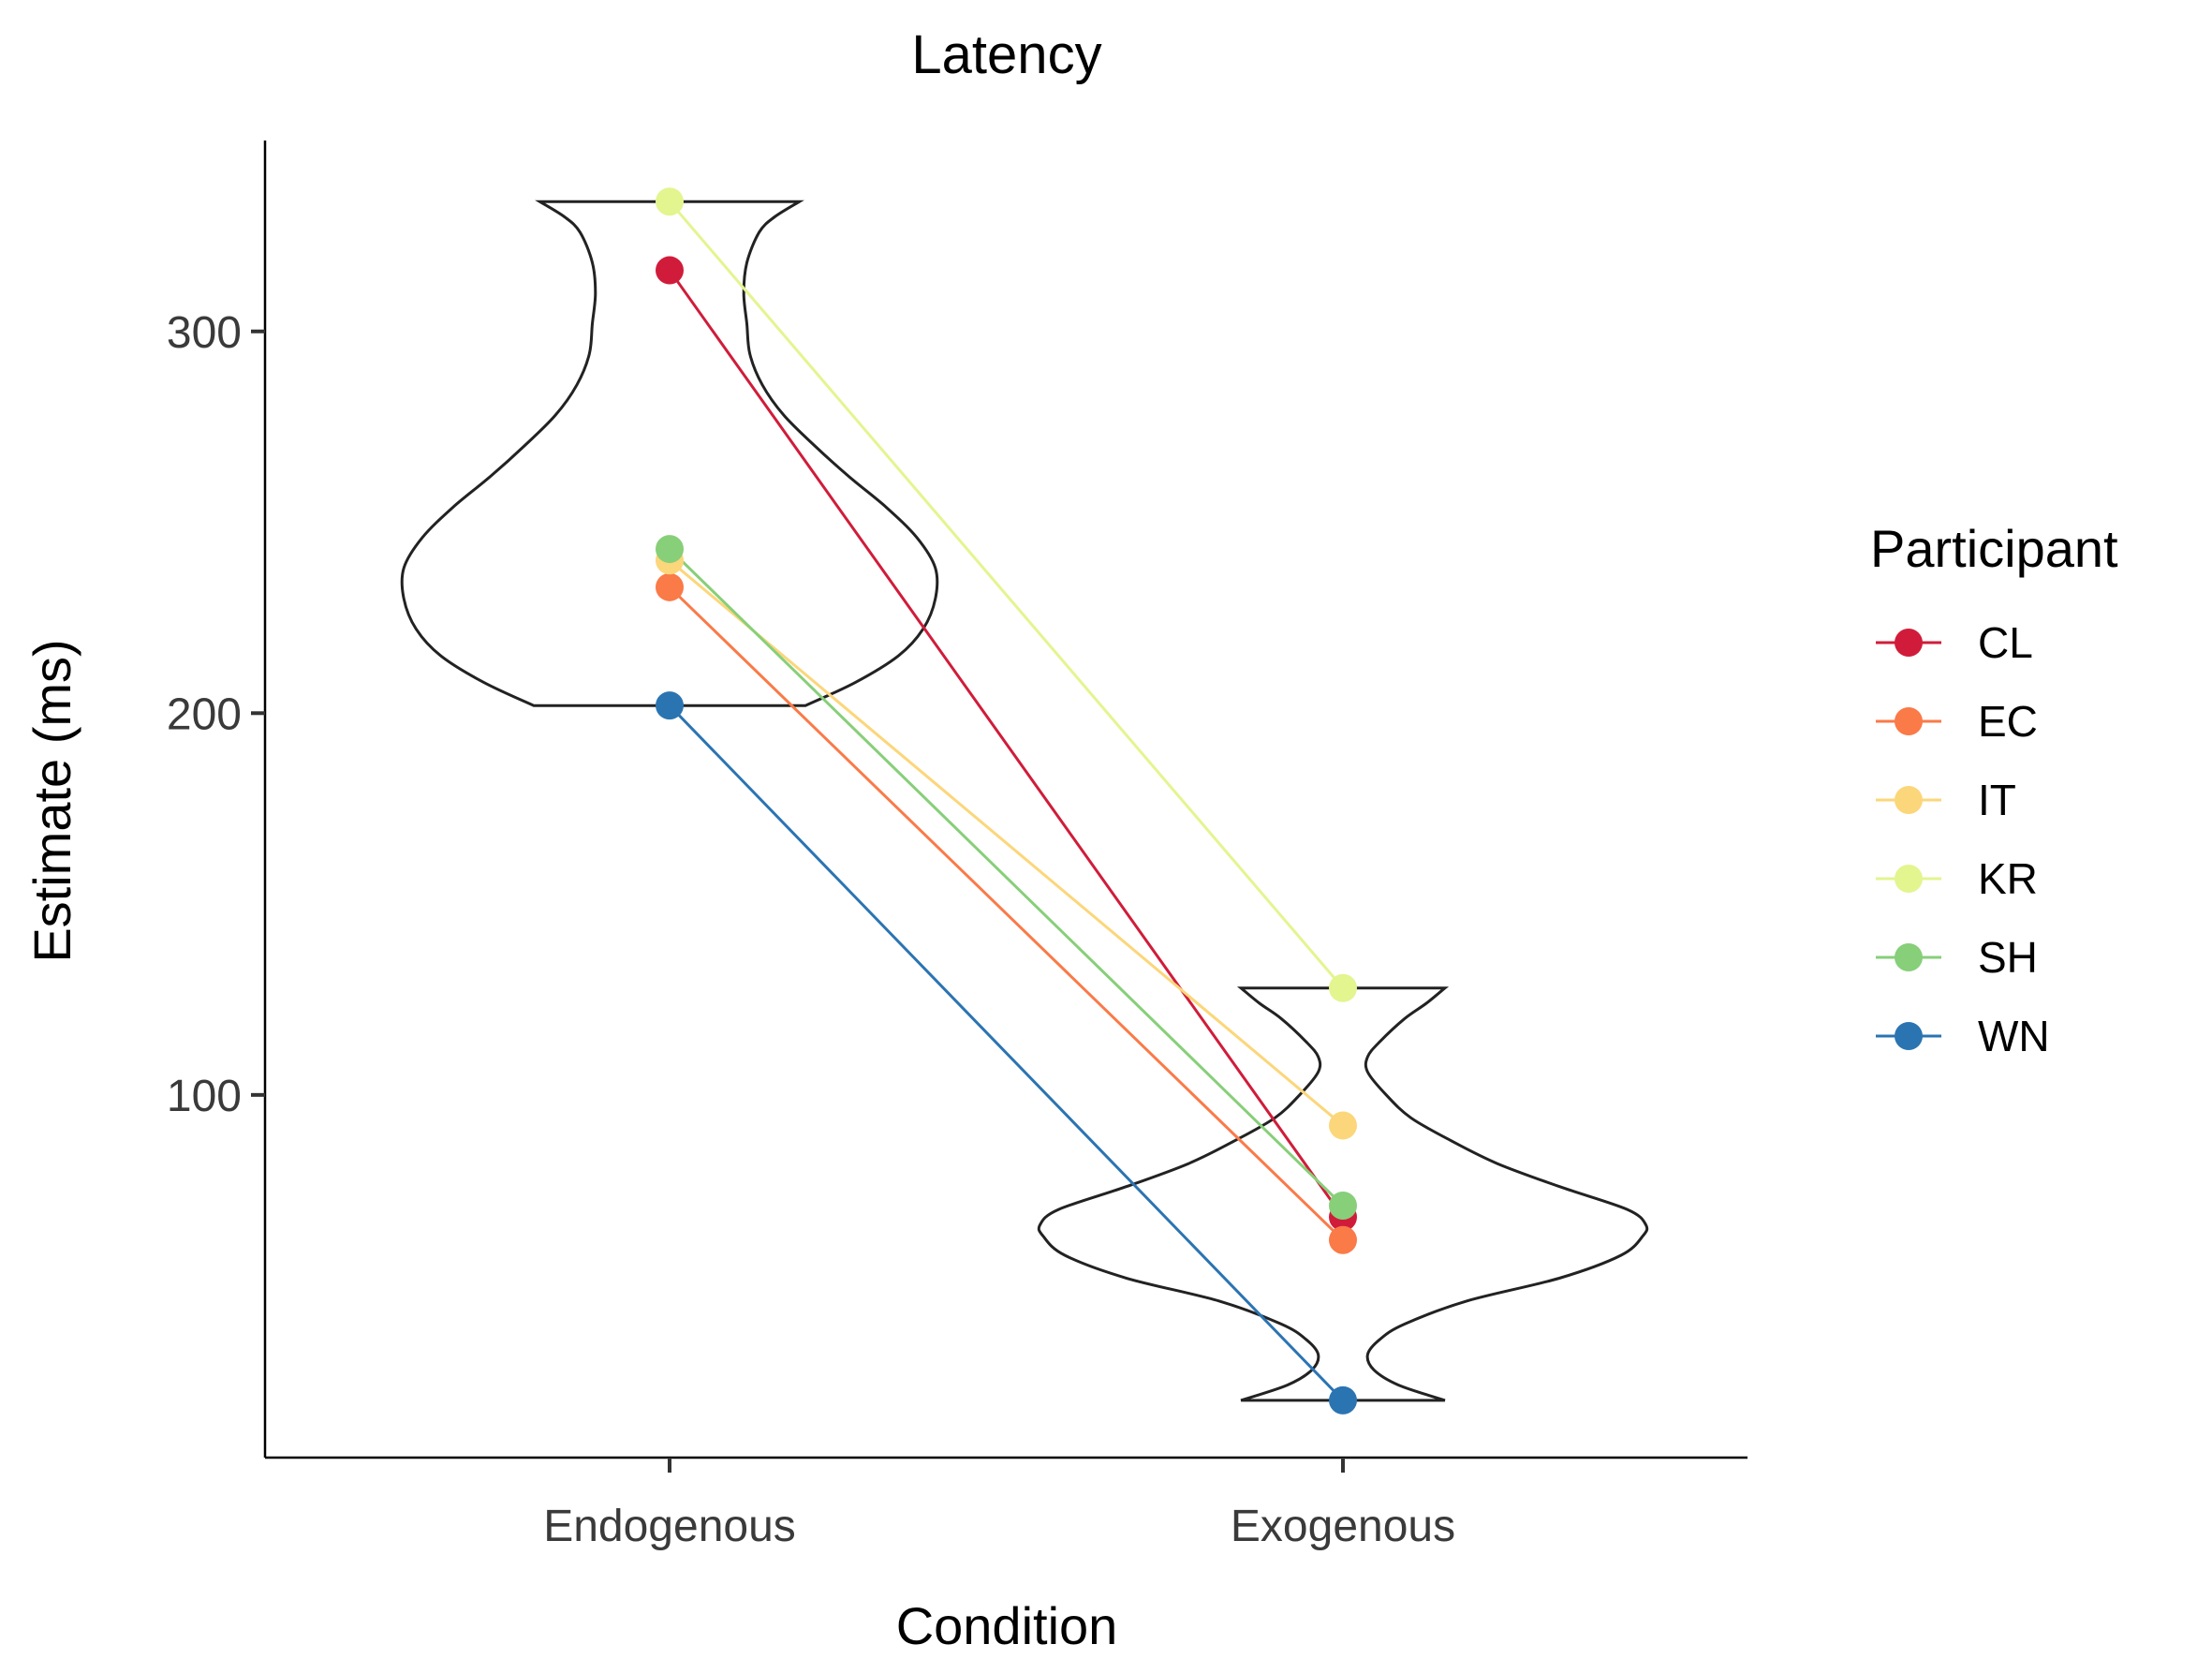  Describe the element at coordinates (1957, 722) in the screenshot. I see `legend-item-ec: EC` at that location.